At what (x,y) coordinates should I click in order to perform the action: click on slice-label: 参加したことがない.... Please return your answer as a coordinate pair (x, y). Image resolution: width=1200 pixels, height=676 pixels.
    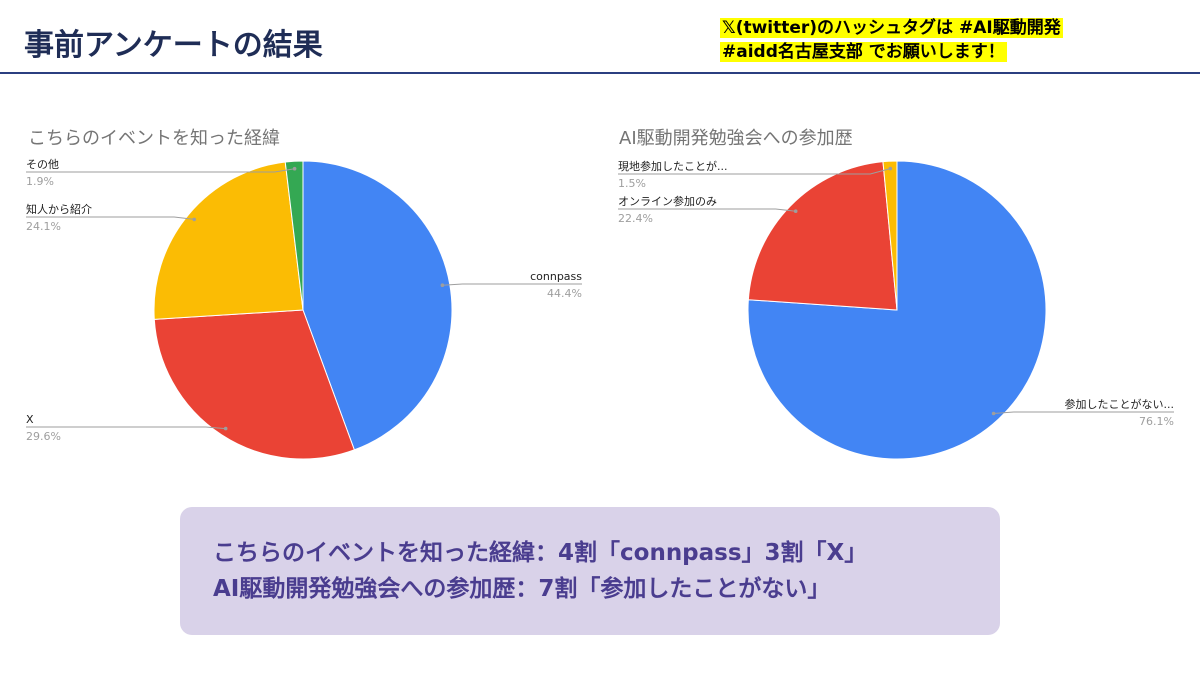
    Looking at the image, I should click on (1120, 404).